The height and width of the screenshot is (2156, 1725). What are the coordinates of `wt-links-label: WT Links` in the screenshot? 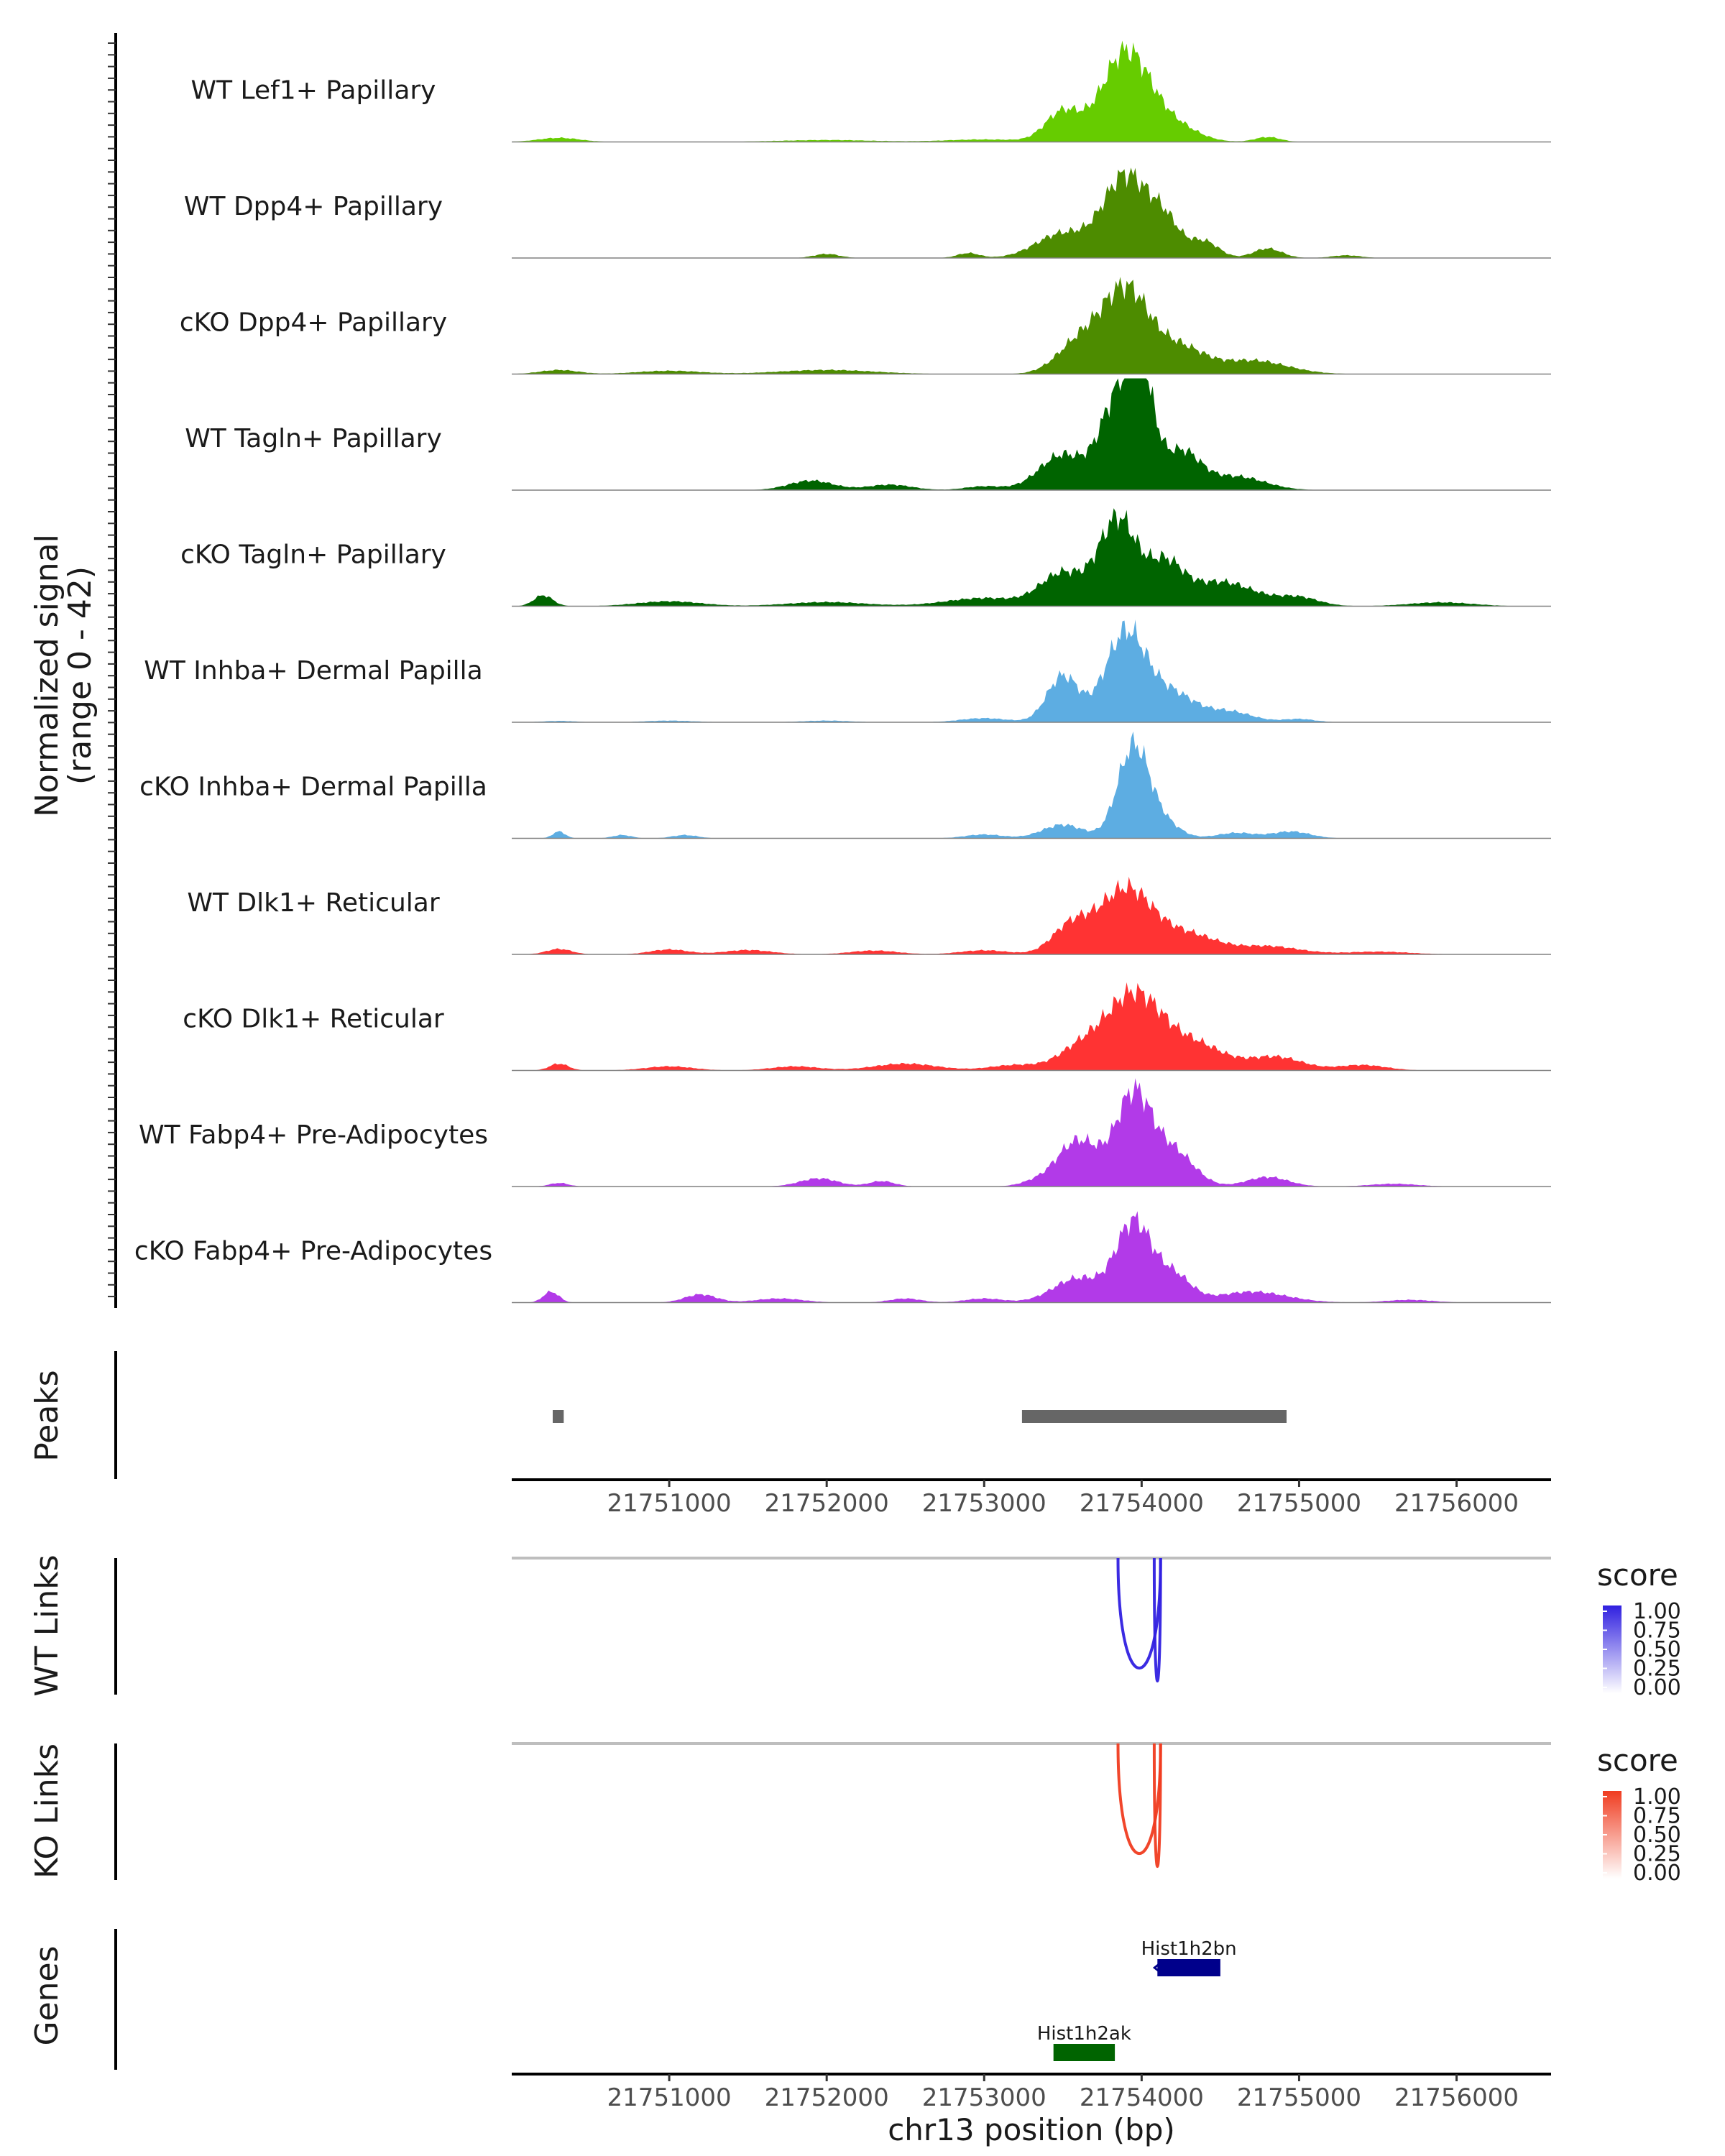 It's located at (47, 1625).